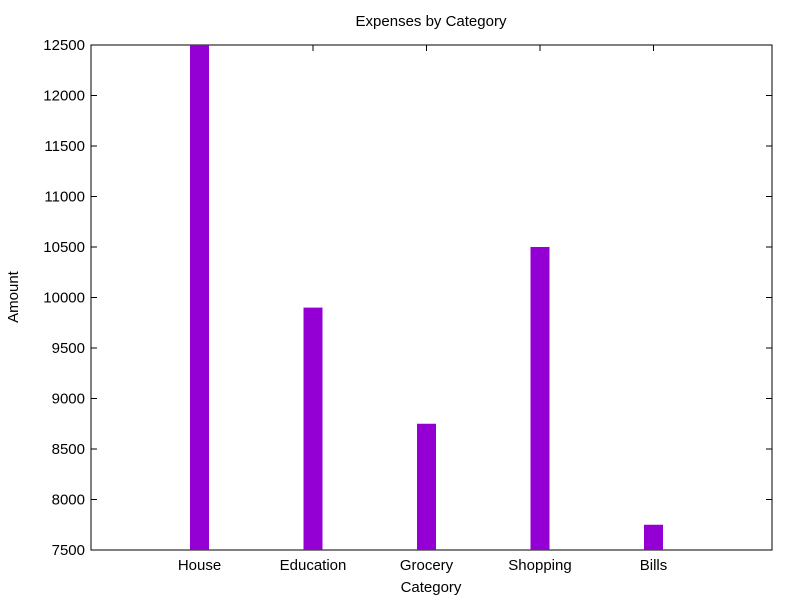 This screenshot has width=800, height=605. Describe the element at coordinates (64, 146) in the screenshot. I see `y-tick-label: 11500` at that location.